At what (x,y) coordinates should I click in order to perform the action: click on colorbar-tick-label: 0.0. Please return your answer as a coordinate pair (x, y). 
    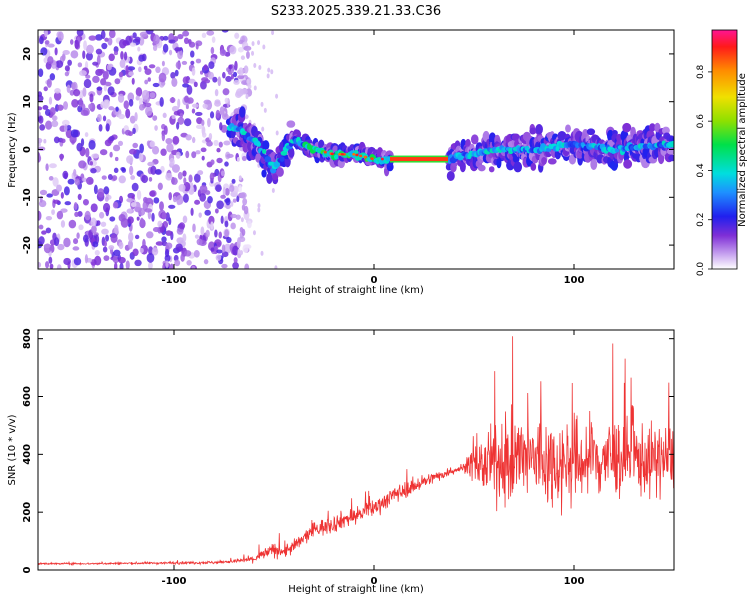
    Looking at the image, I should click on (701, 269).